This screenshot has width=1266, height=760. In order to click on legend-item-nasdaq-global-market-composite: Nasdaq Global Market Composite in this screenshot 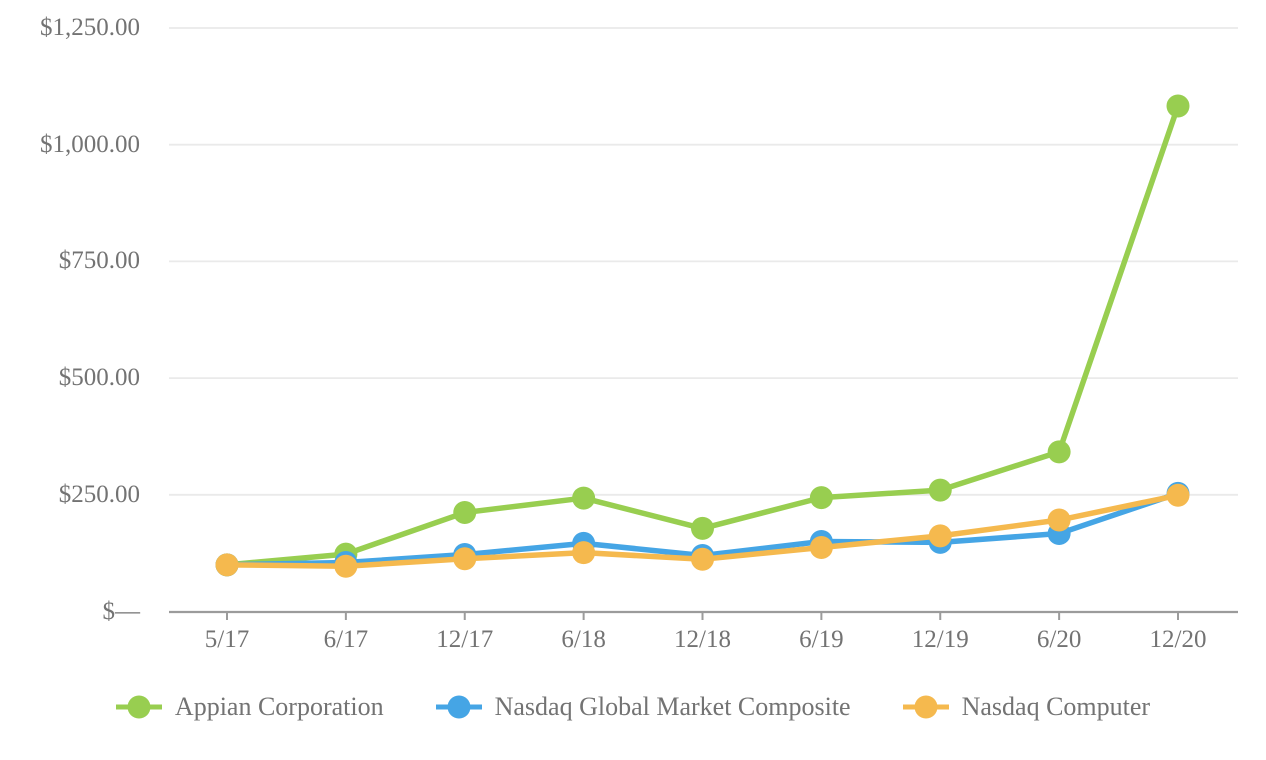, I will do `click(643, 707)`.